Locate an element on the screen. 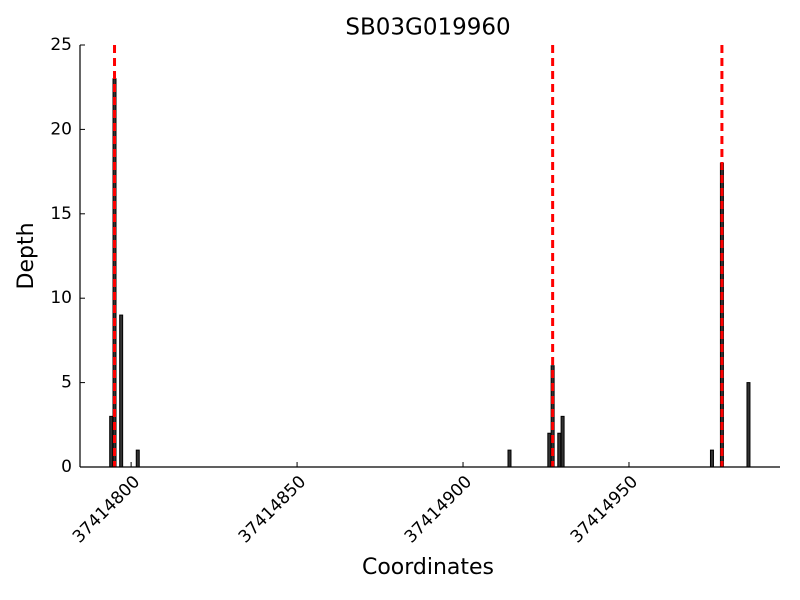 The height and width of the screenshot is (600, 800). x-axis-label: Coordinates is located at coordinates (428, 567).